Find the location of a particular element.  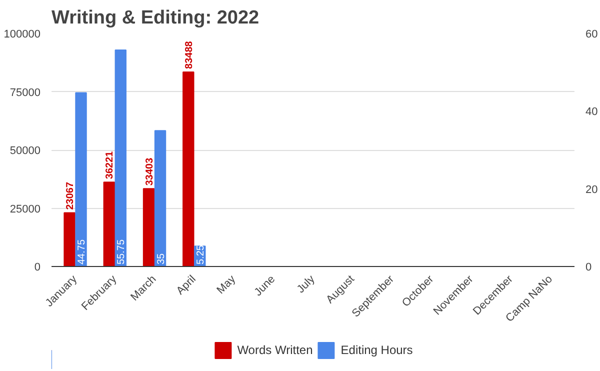

x-tick-label: July is located at coordinates (306, 284).